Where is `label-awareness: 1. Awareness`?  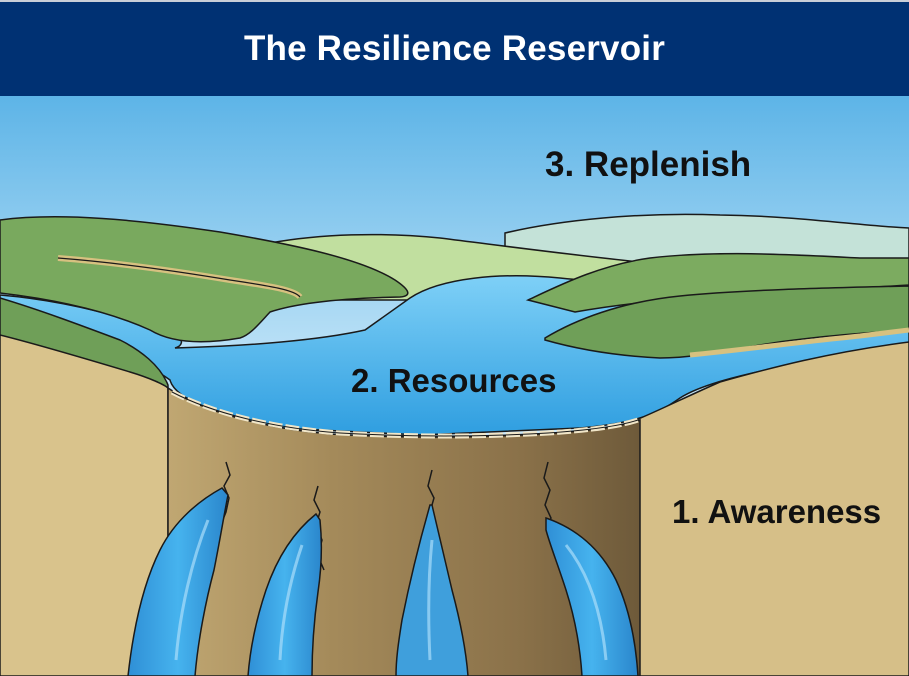 label-awareness: 1. Awareness is located at coordinates (777, 511).